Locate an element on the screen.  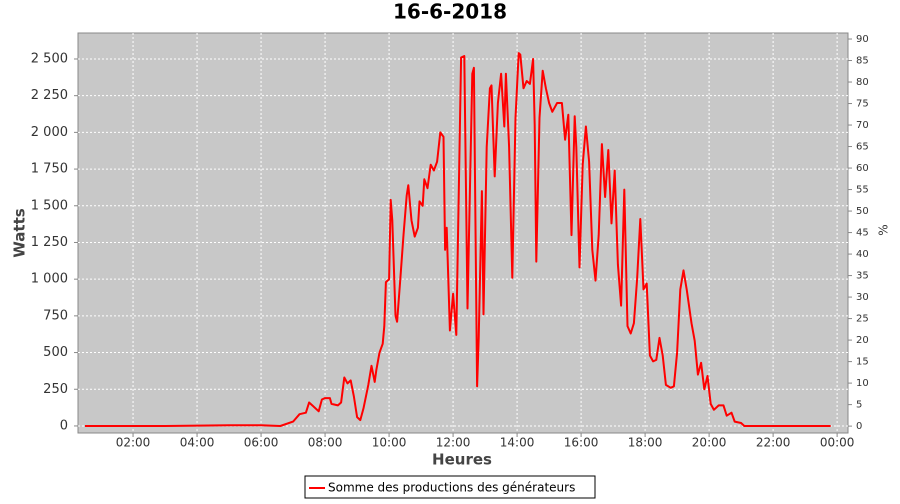
x-tick-label: 12:00 is located at coordinates (453, 443).